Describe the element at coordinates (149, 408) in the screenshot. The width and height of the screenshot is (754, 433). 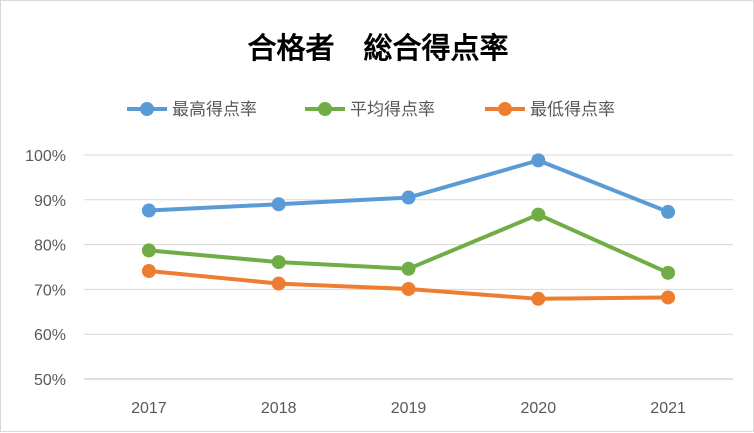
I see `x-tick-label: 2017` at that location.